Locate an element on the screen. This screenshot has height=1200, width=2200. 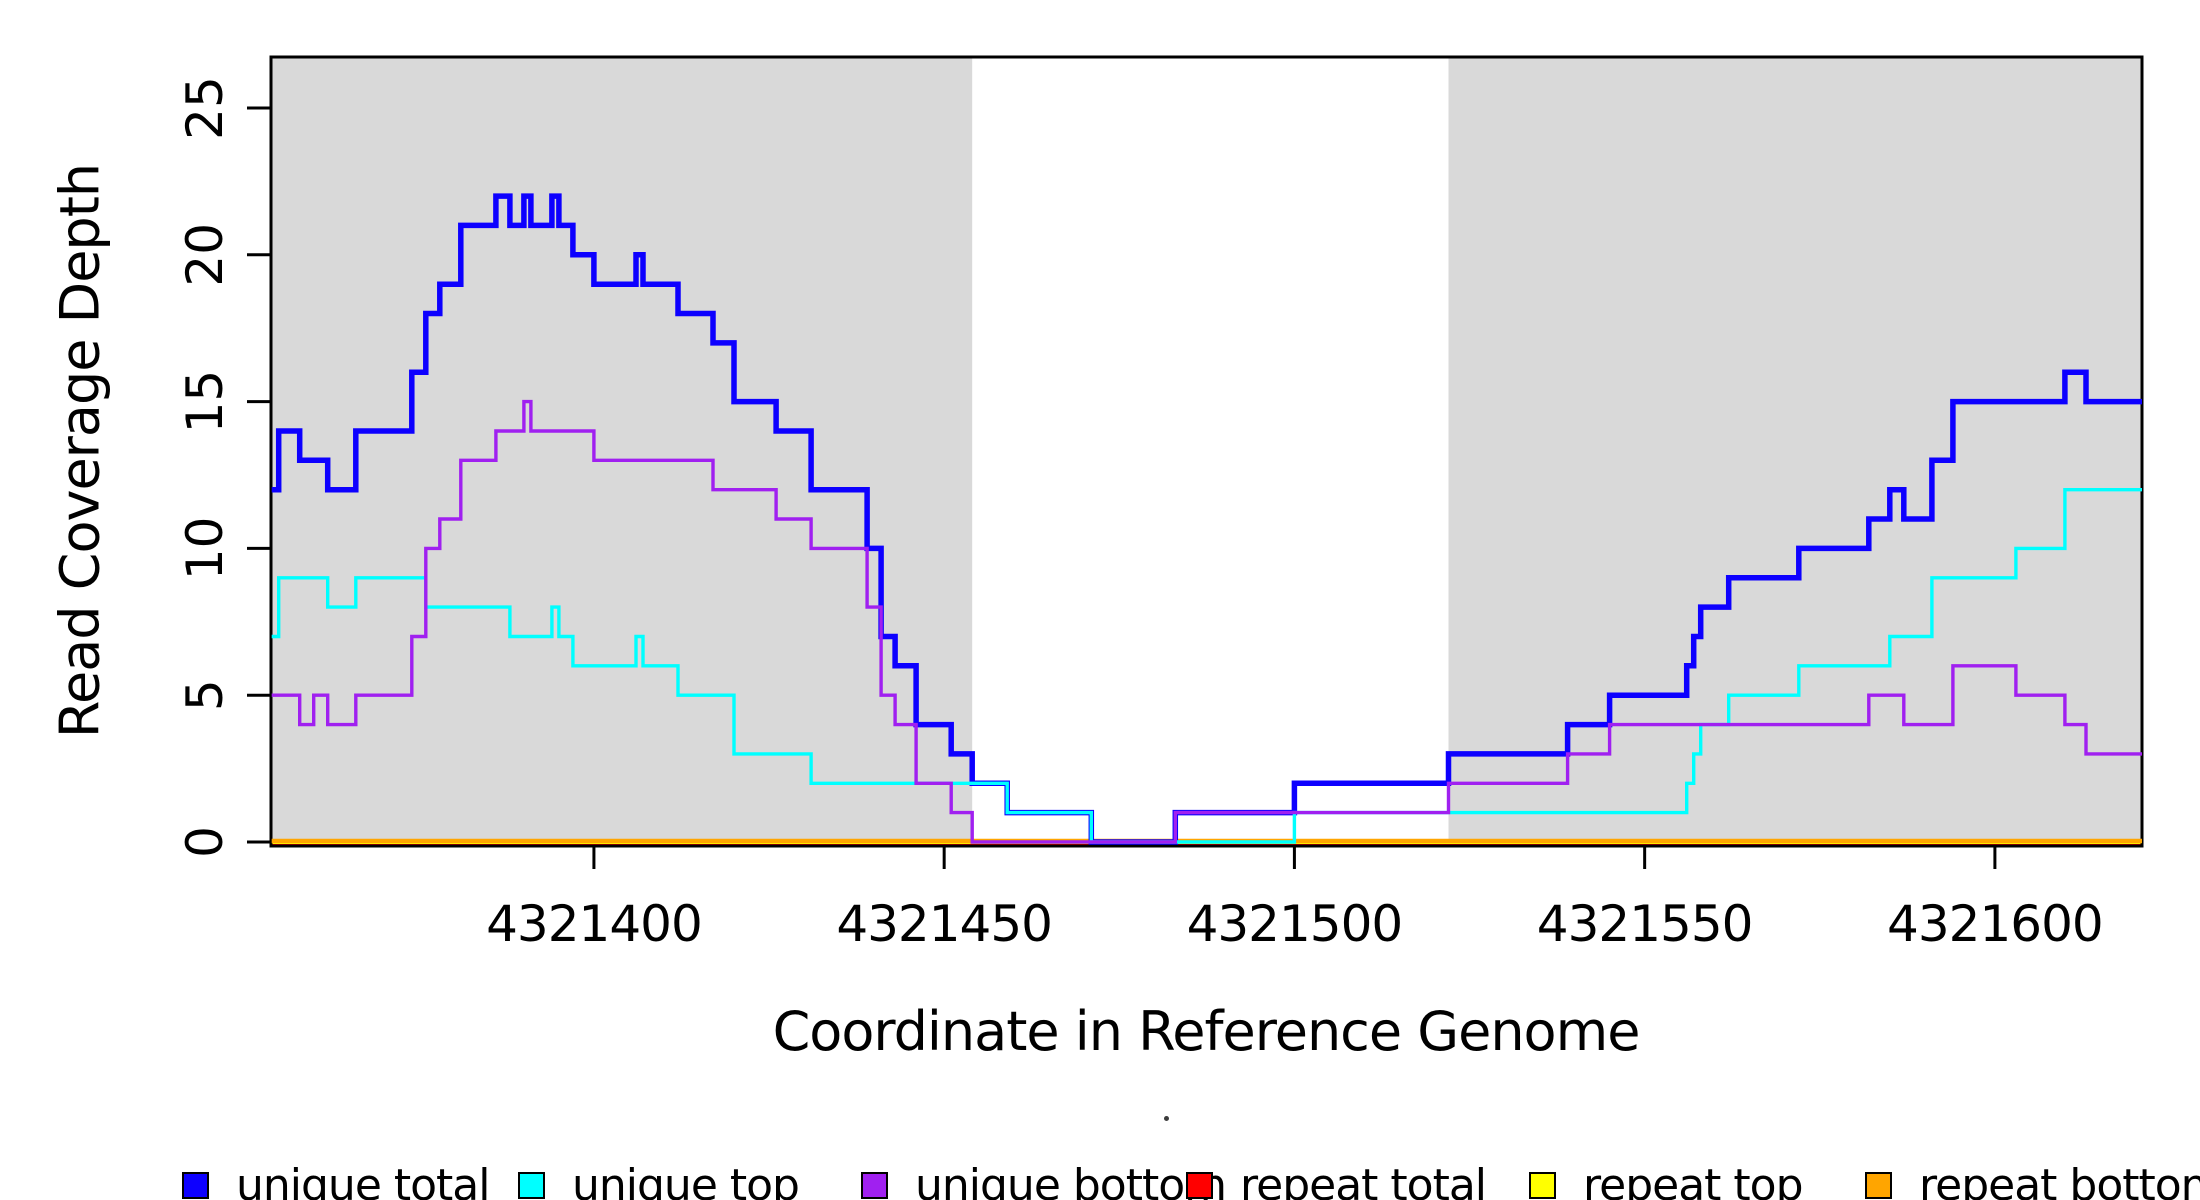
legend-swatch-repeat-top is located at coordinates (1542, 1185).